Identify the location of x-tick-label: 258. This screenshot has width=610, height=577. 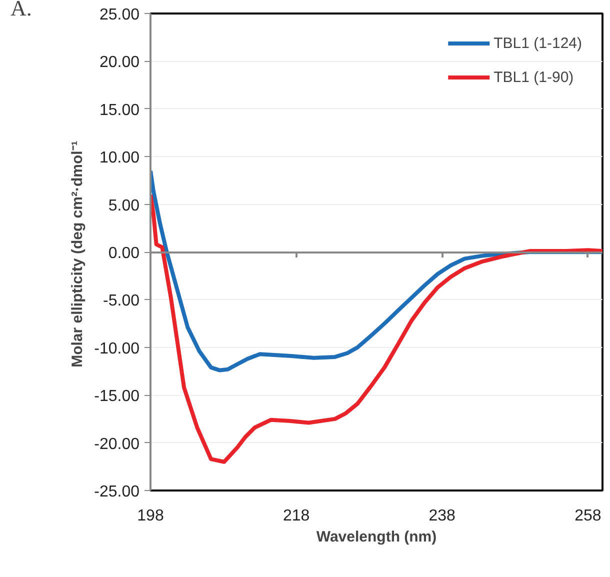
(588, 516).